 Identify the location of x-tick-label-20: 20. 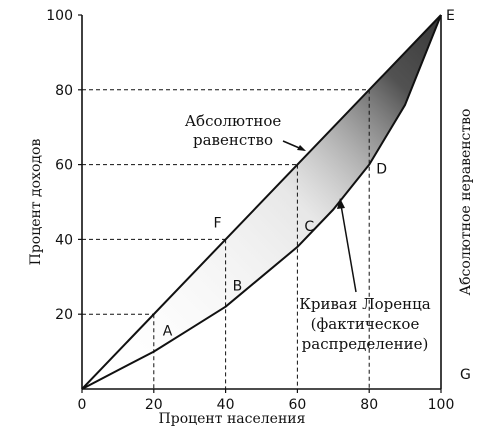
(154, 405).